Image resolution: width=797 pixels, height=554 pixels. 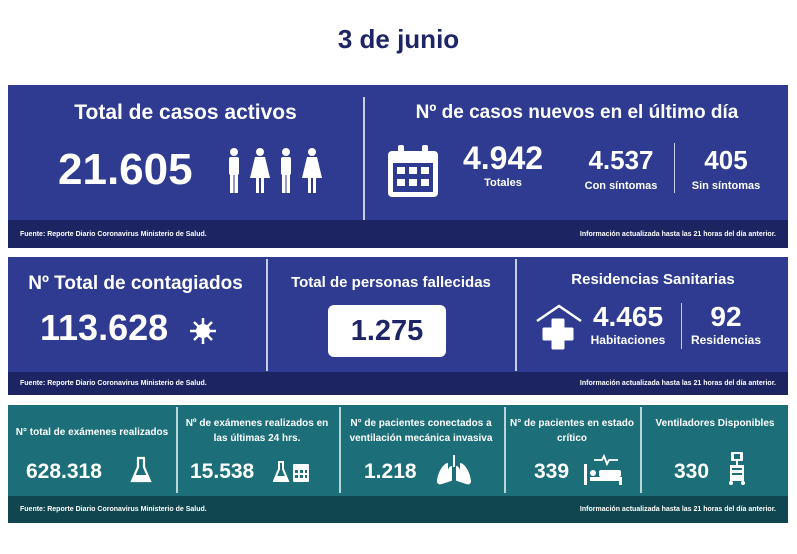 I want to click on residencias-value: 92, so click(x=726, y=316).